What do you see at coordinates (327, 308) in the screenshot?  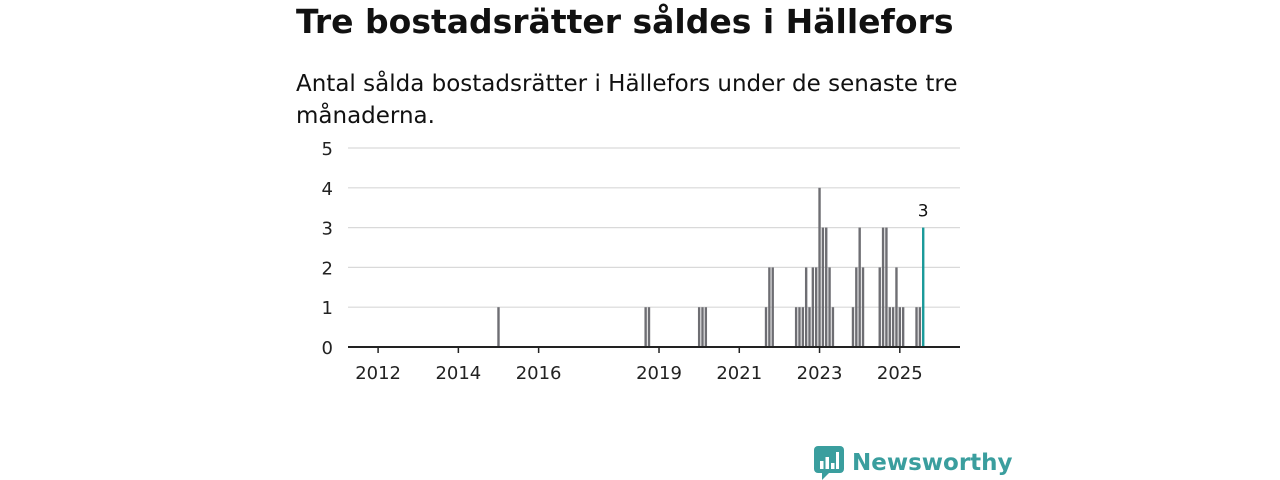 I see `y-tick-label: 1` at bounding box center [327, 308].